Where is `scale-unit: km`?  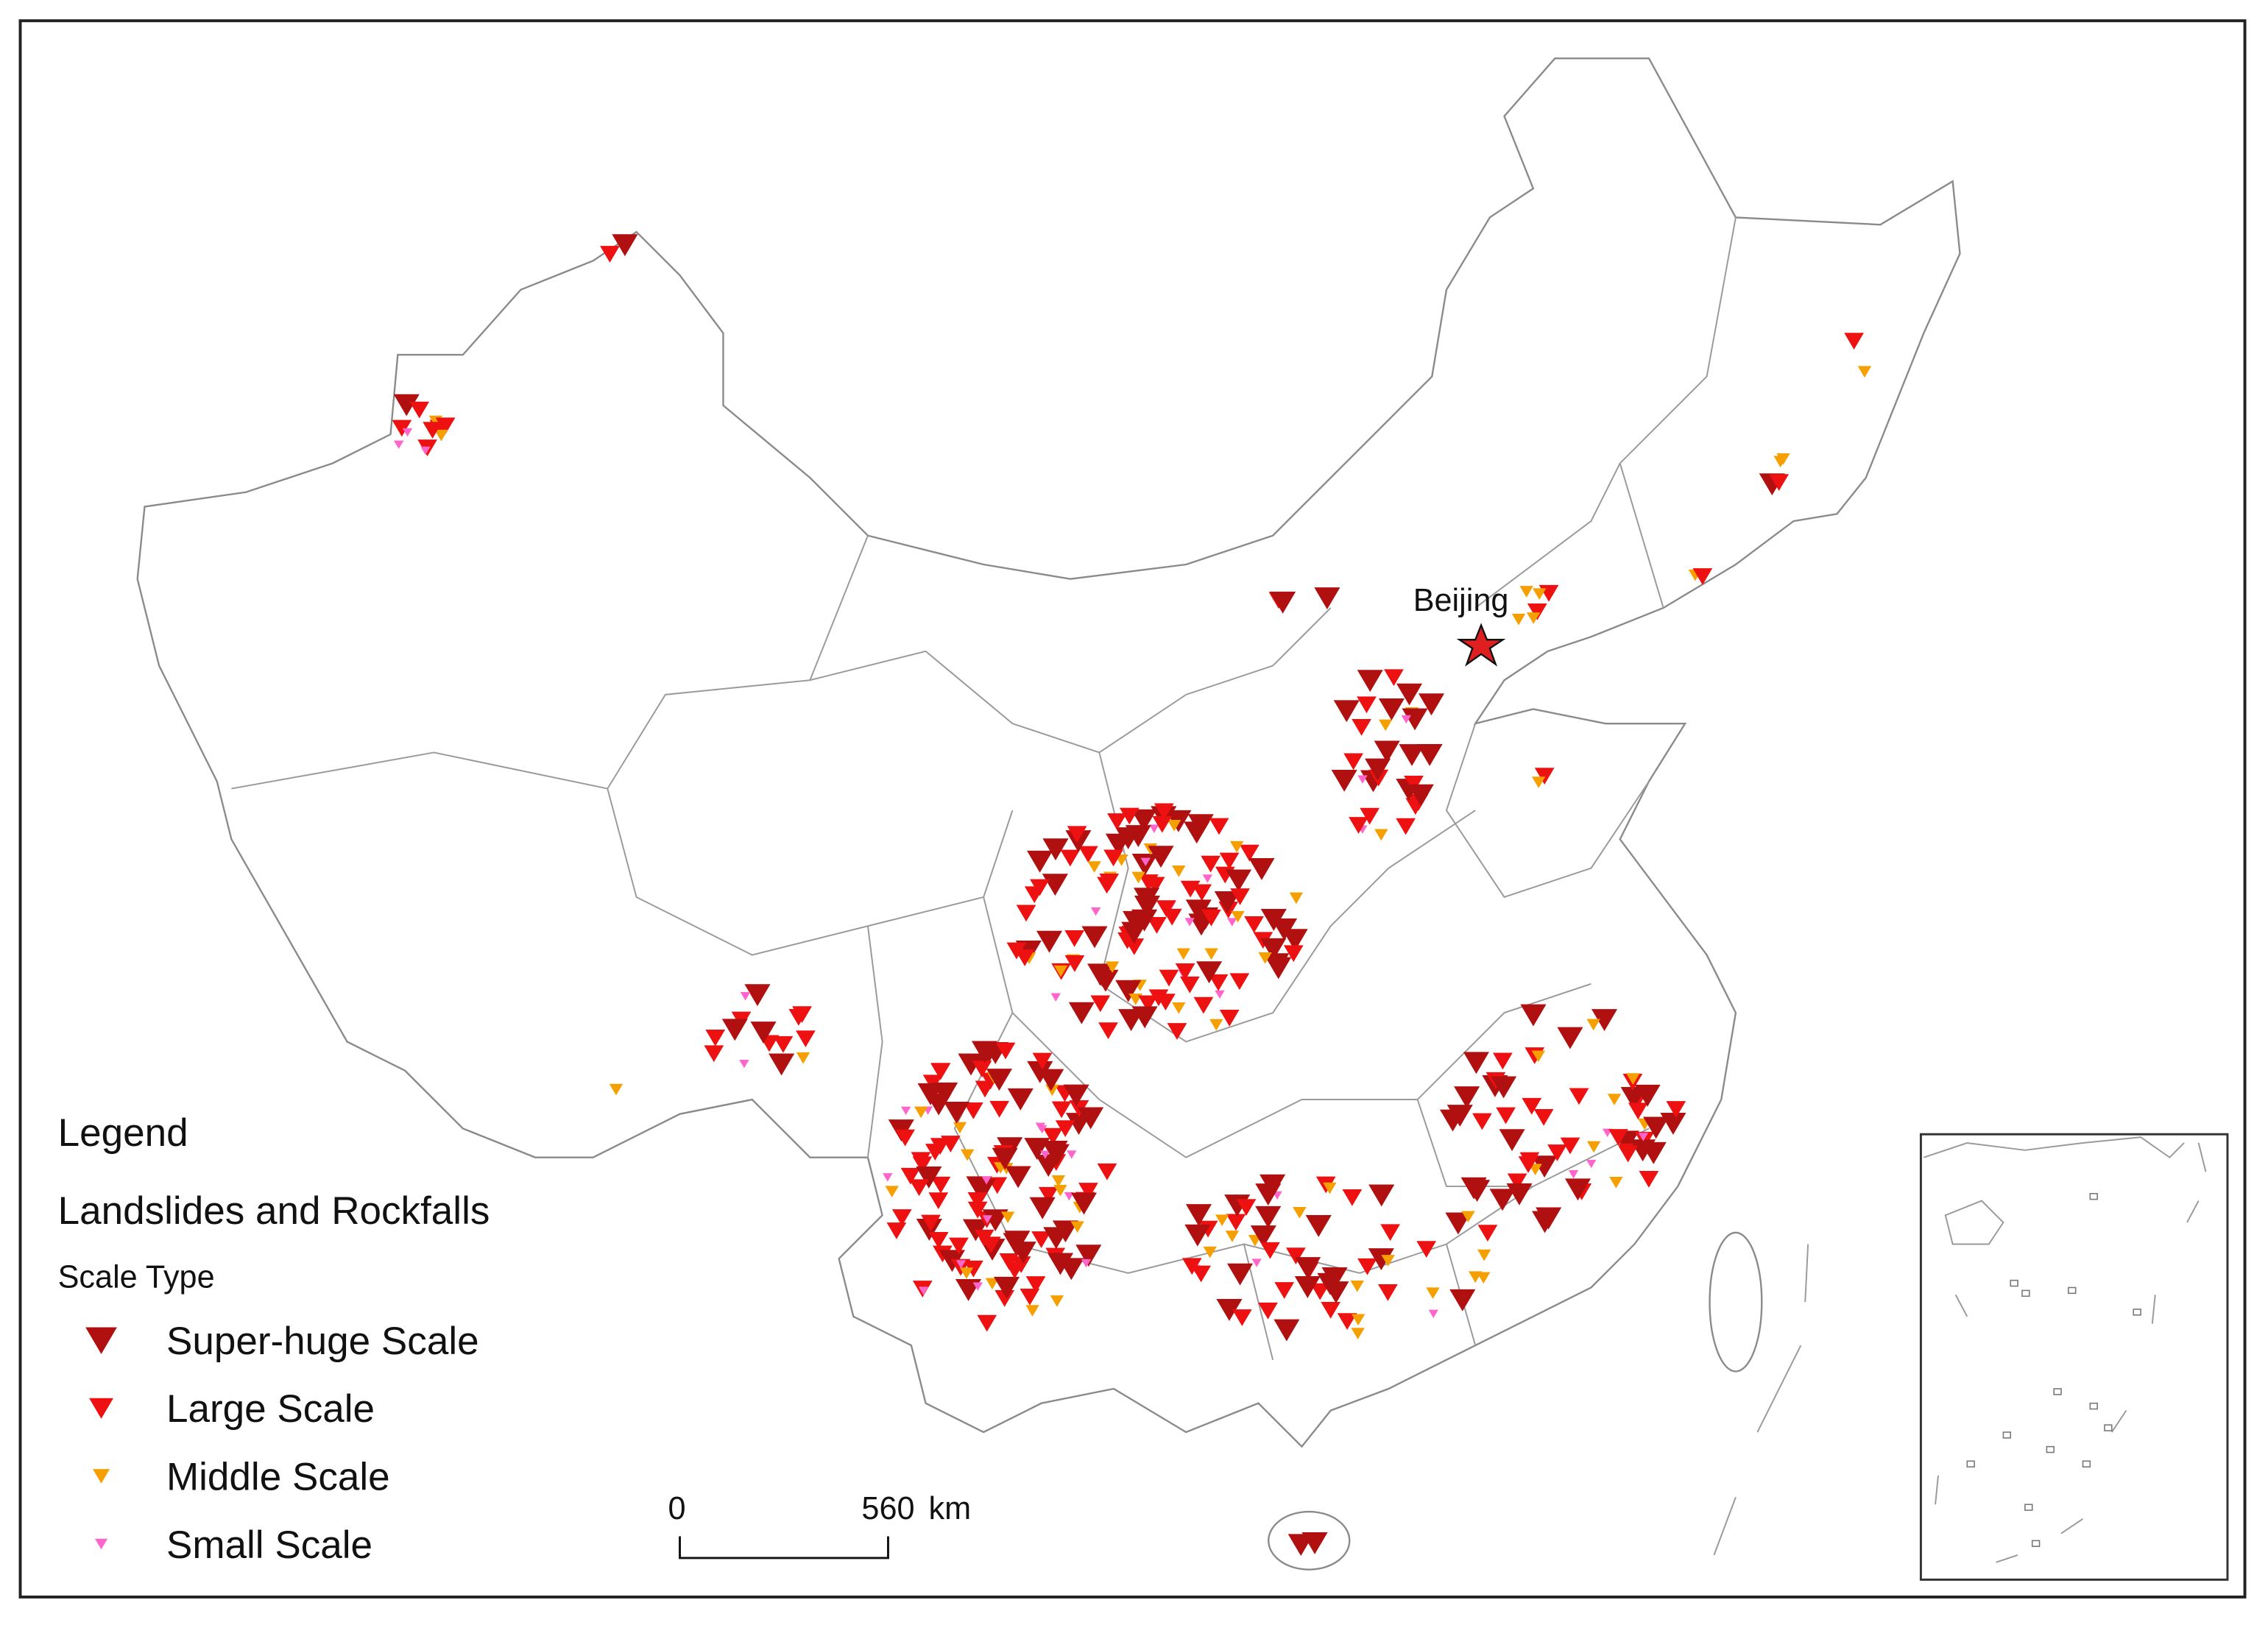 scale-unit: km is located at coordinates (949, 1508).